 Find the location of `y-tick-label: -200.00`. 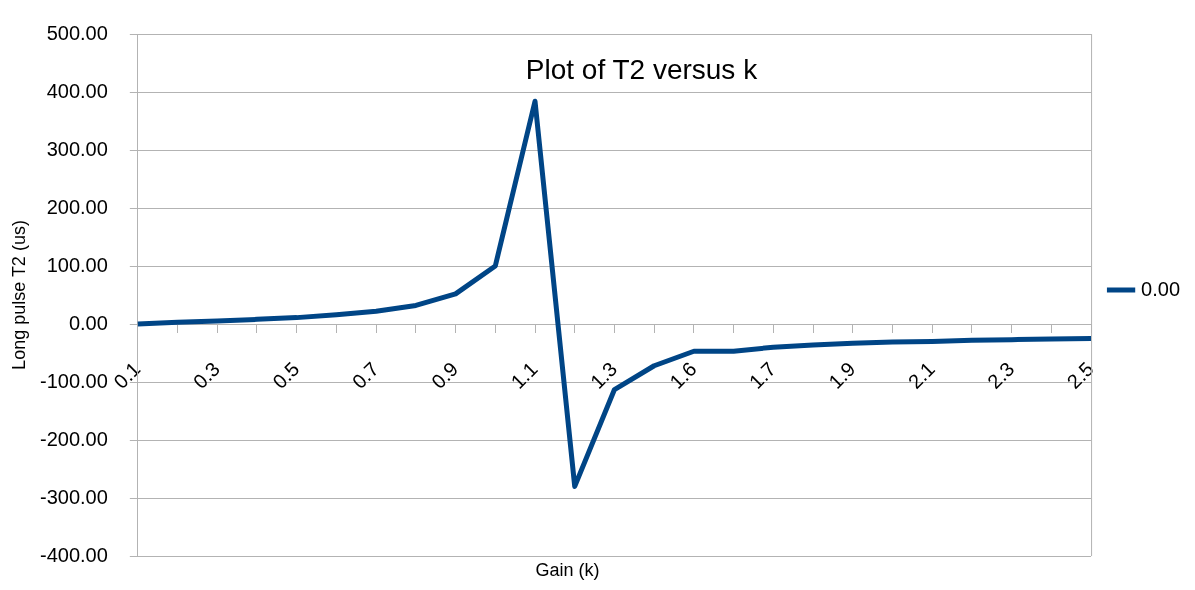

y-tick-label: -200.00 is located at coordinates (73, 438).